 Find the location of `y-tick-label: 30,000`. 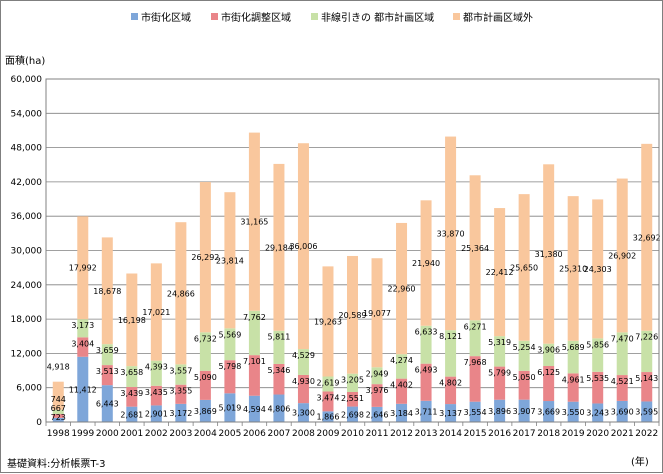

y-tick-label: 30,000 is located at coordinates (27, 252).